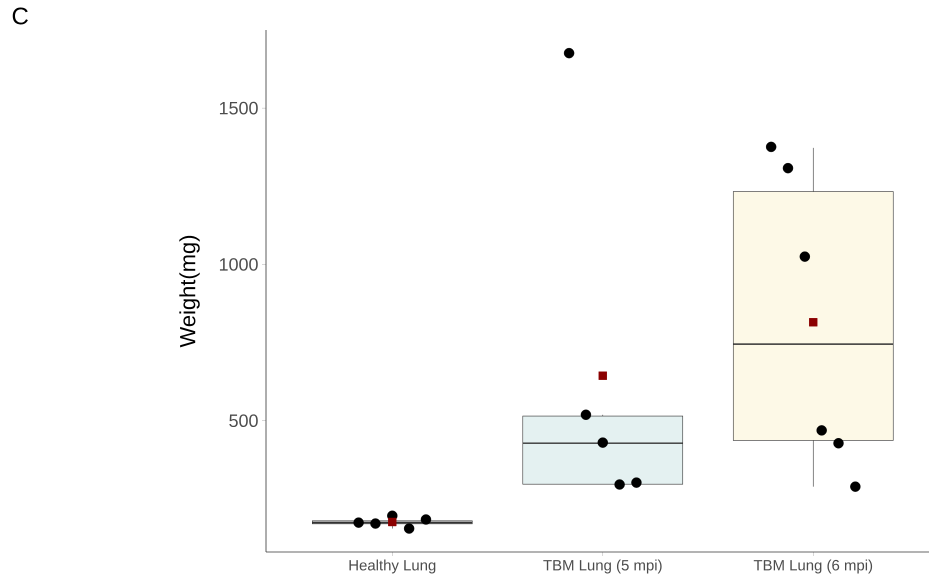 The height and width of the screenshot is (586, 929). What do you see at coordinates (243, 421) in the screenshot?
I see `y-tick-label: 500` at bounding box center [243, 421].